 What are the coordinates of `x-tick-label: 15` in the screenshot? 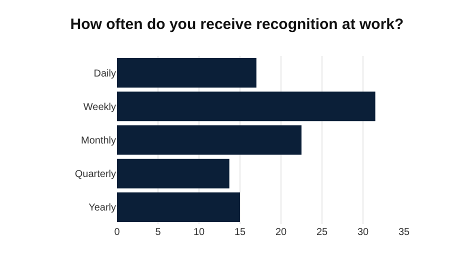 It's located at (240, 232).